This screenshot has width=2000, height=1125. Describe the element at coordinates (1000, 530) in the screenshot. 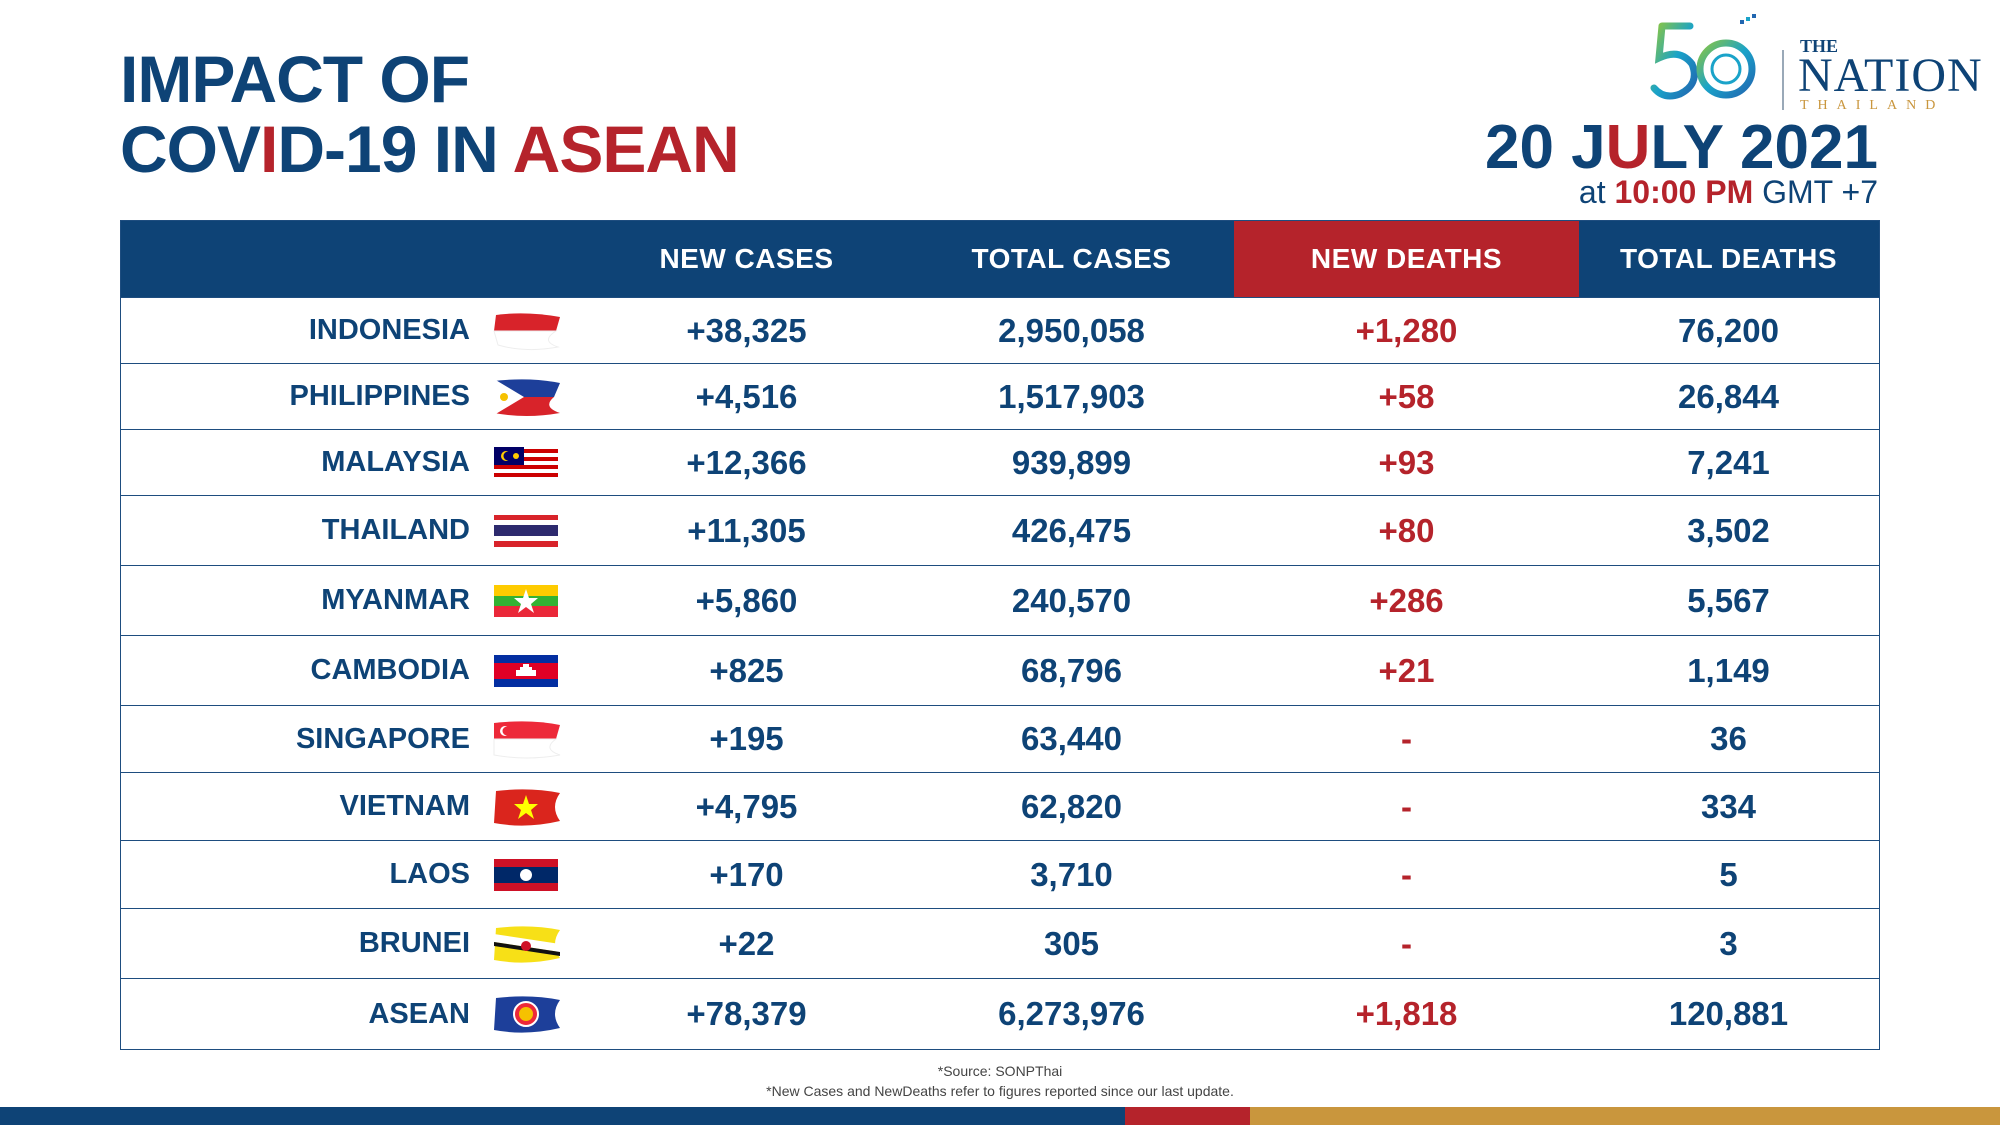

I see `table-row: THAILAND +11,305 426,475 +80 3,502` at that location.